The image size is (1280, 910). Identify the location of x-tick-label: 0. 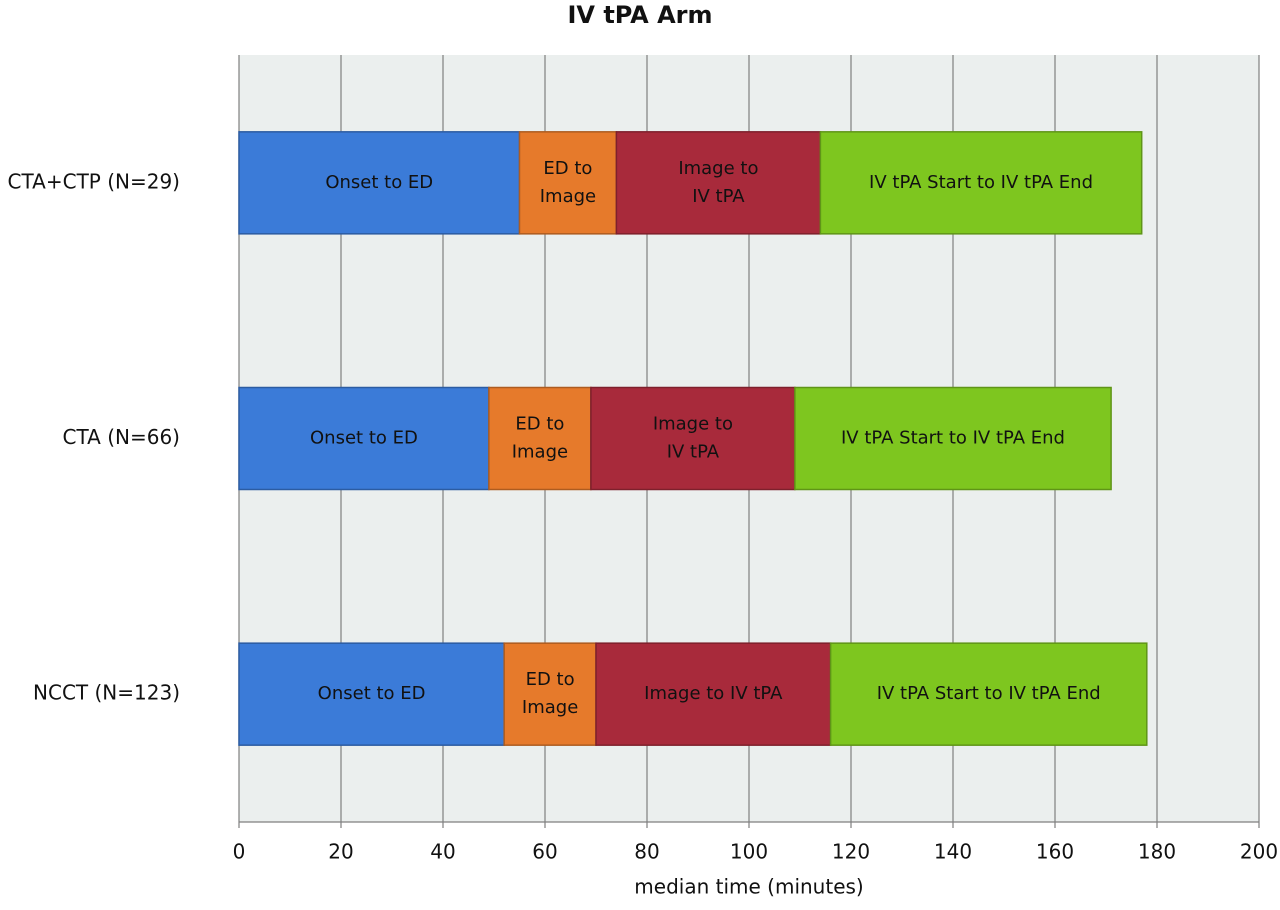
(239, 852).